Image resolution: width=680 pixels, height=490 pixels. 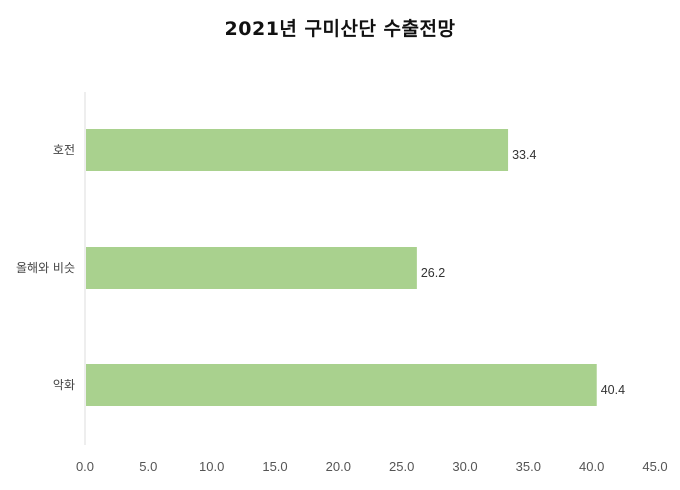 What do you see at coordinates (64, 385) in the screenshot?
I see `category-label: 악화` at bounding box center [64, 385].